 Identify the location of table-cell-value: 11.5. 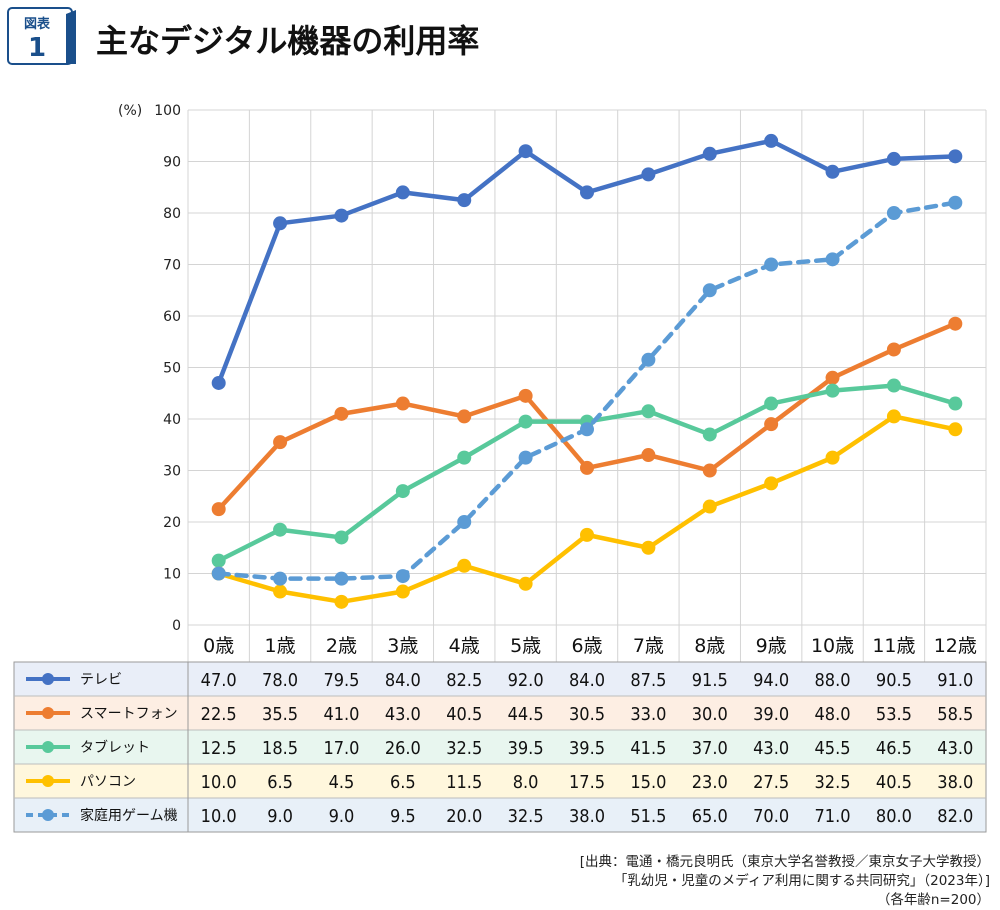
(464, 782).